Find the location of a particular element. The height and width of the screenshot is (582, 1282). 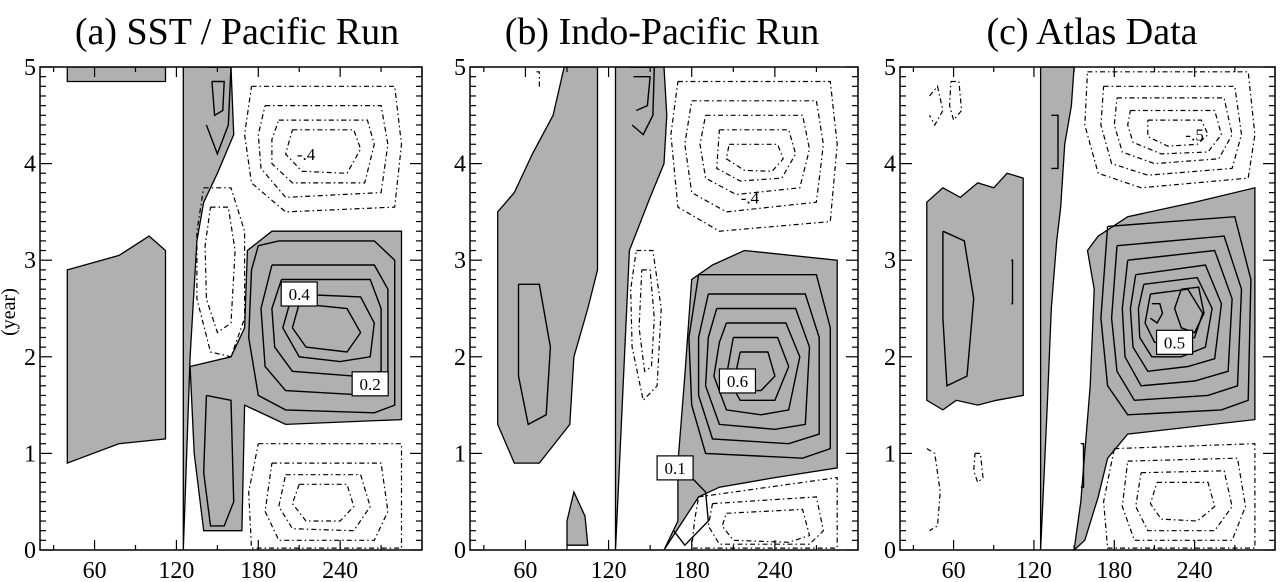

contour-label: 0.6 is located at coordinates (737, 381).